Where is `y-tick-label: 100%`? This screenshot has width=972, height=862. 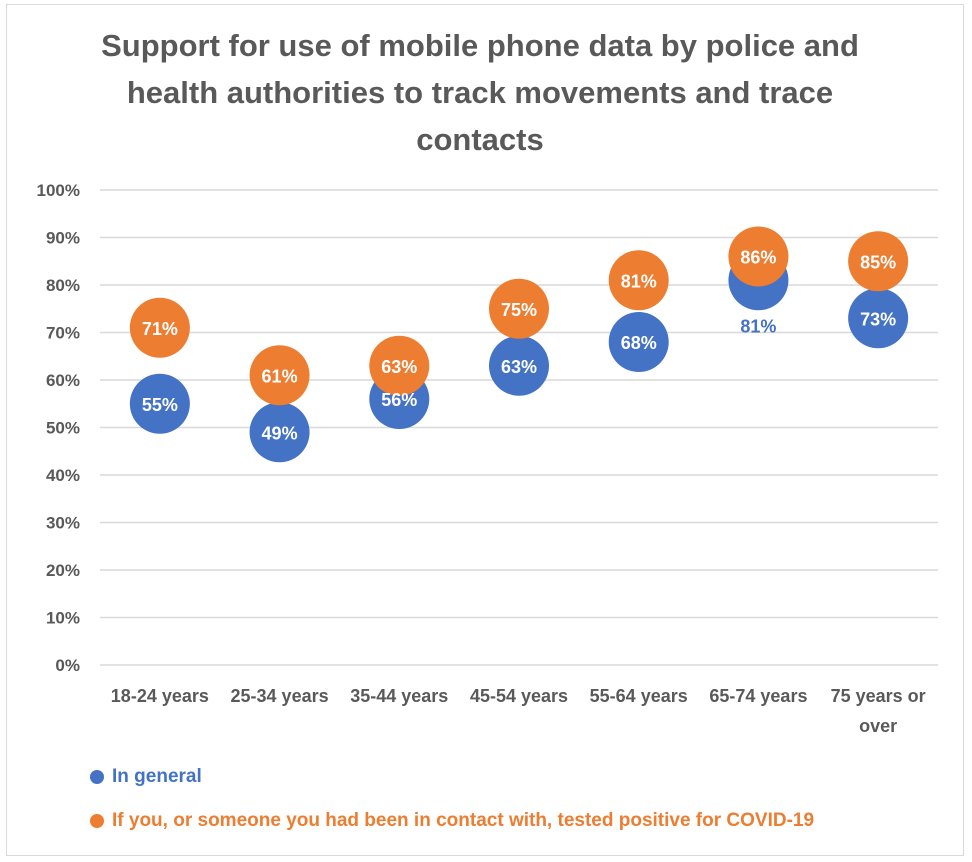 y-tick-label: 100% is located at coordinates (58, 190).